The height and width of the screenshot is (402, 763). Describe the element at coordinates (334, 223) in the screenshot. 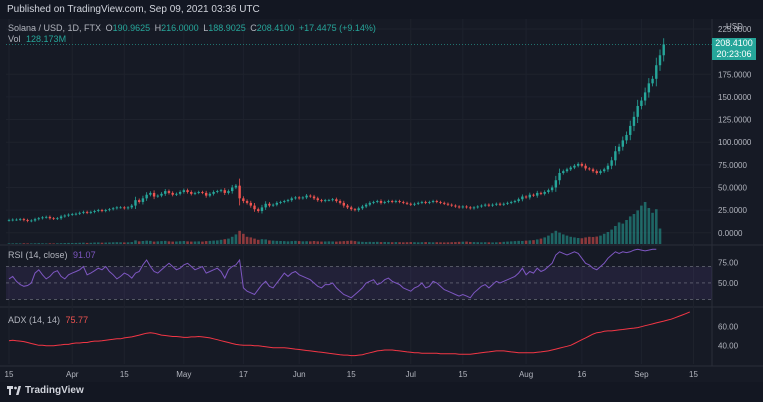

I see `volume-bars` at that location.